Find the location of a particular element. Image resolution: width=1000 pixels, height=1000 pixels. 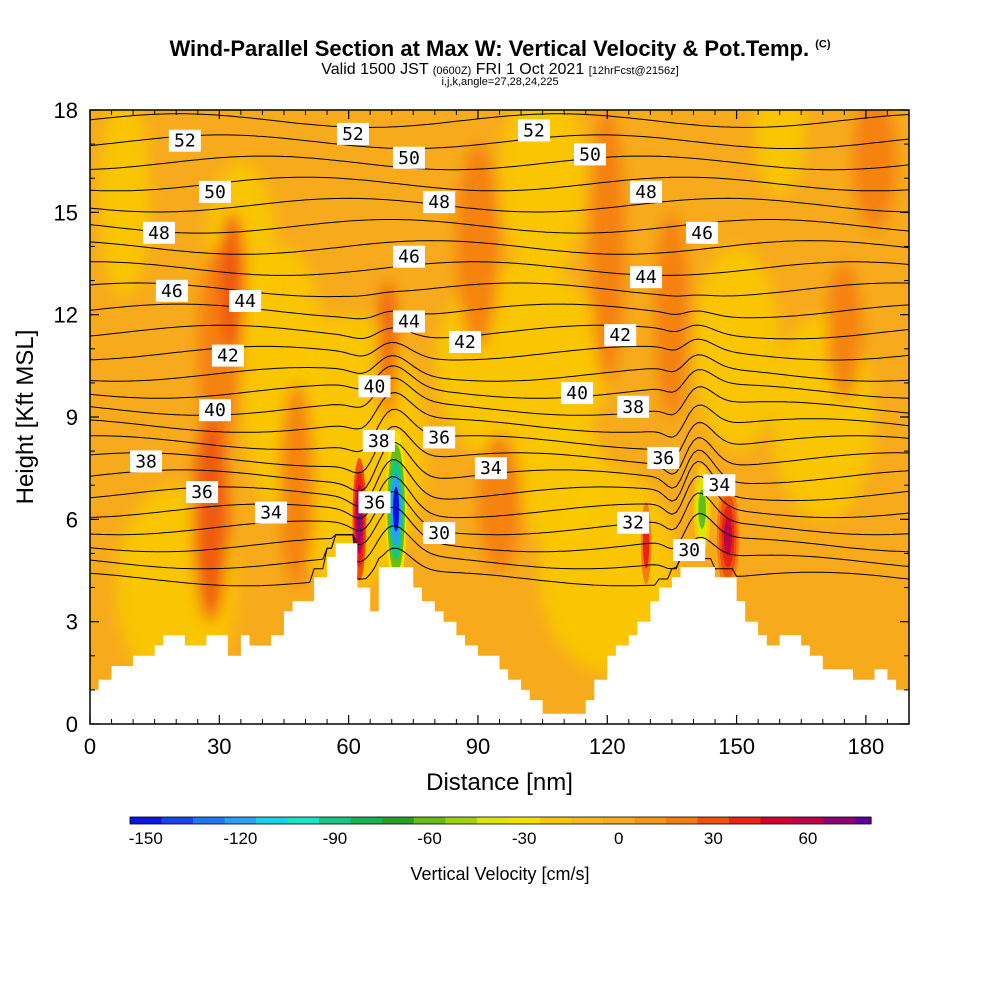

y-tick-label: 12 is located at coordinates (66, 315).